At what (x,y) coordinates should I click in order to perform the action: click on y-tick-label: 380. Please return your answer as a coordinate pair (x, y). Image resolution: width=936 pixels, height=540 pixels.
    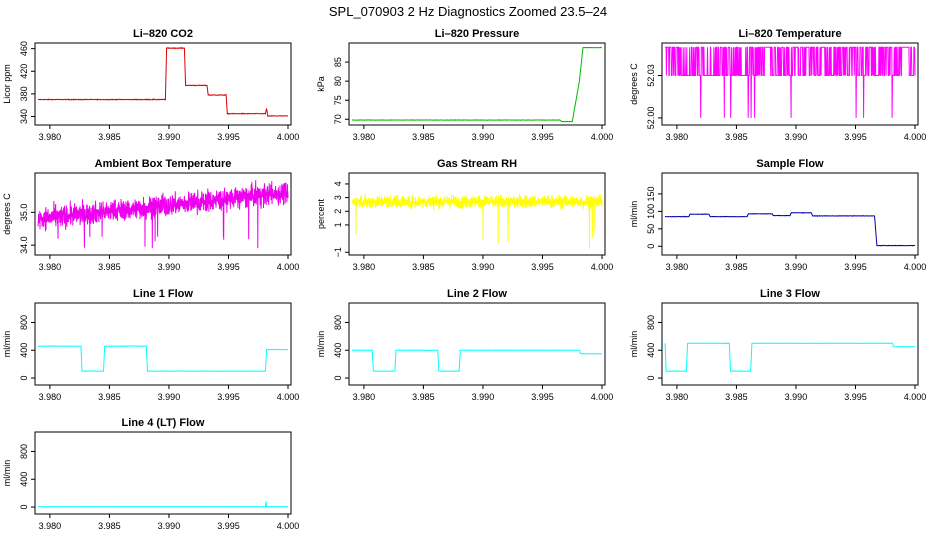
    Looking at the image, I should click on (24, 93).